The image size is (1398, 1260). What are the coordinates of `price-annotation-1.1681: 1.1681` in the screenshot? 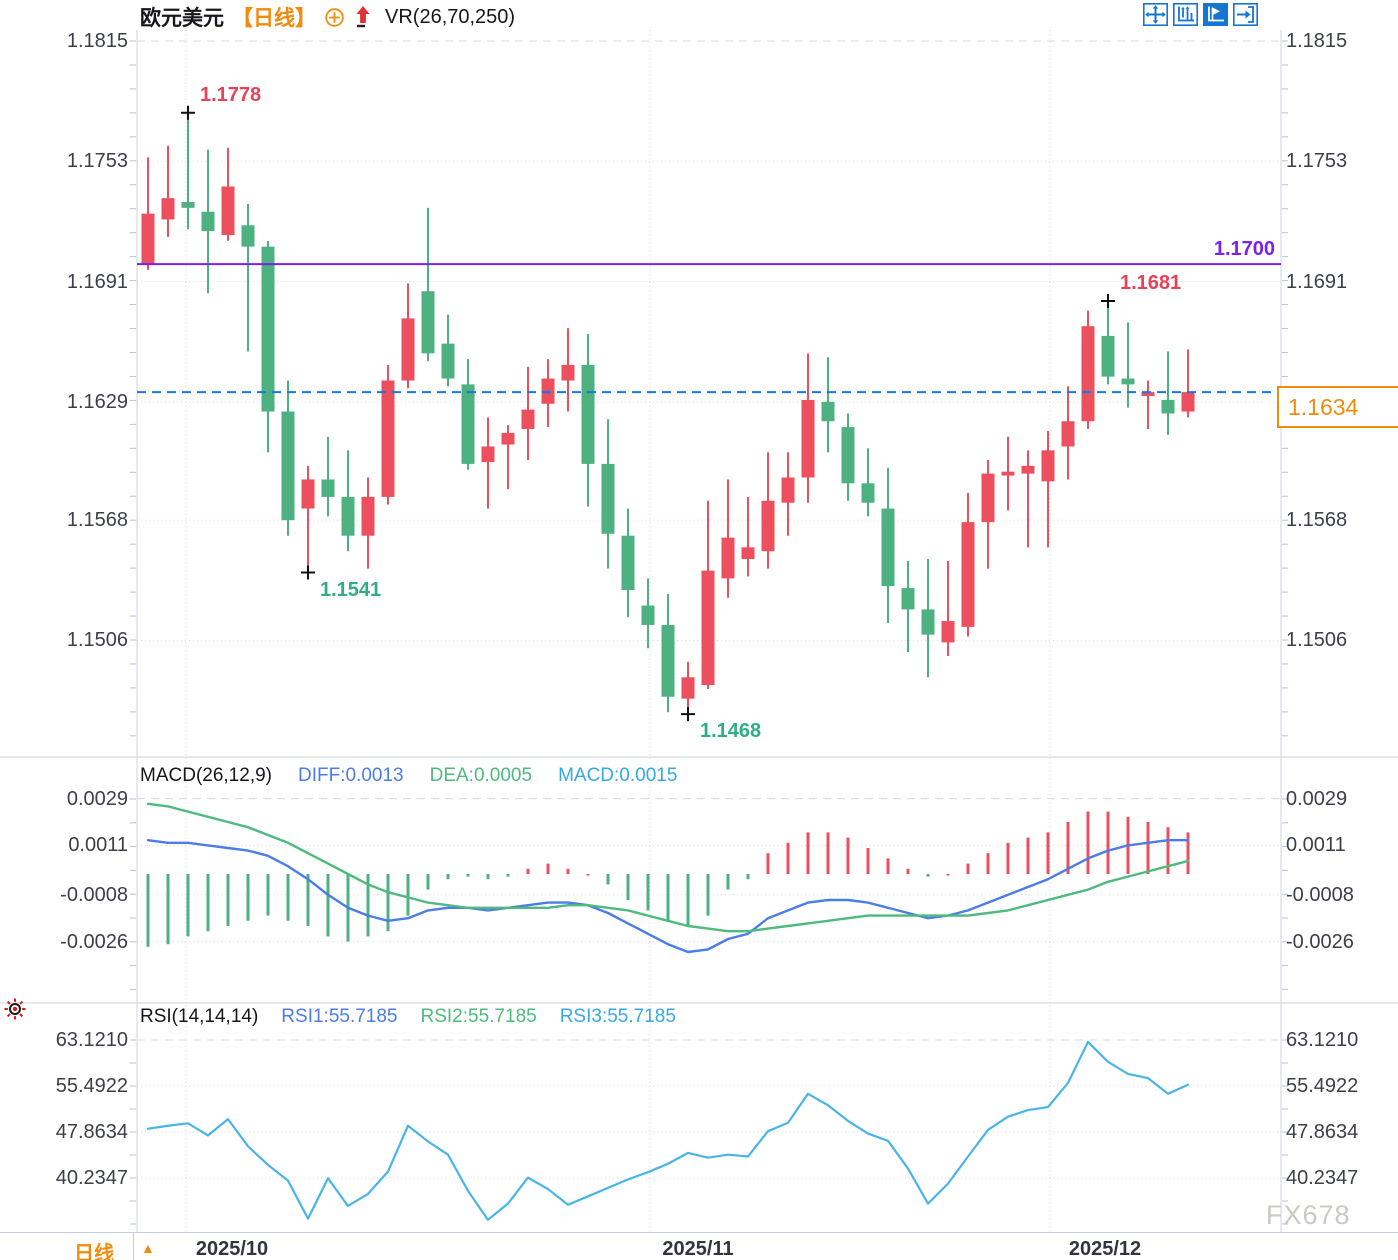 It's located at (1151, 282).